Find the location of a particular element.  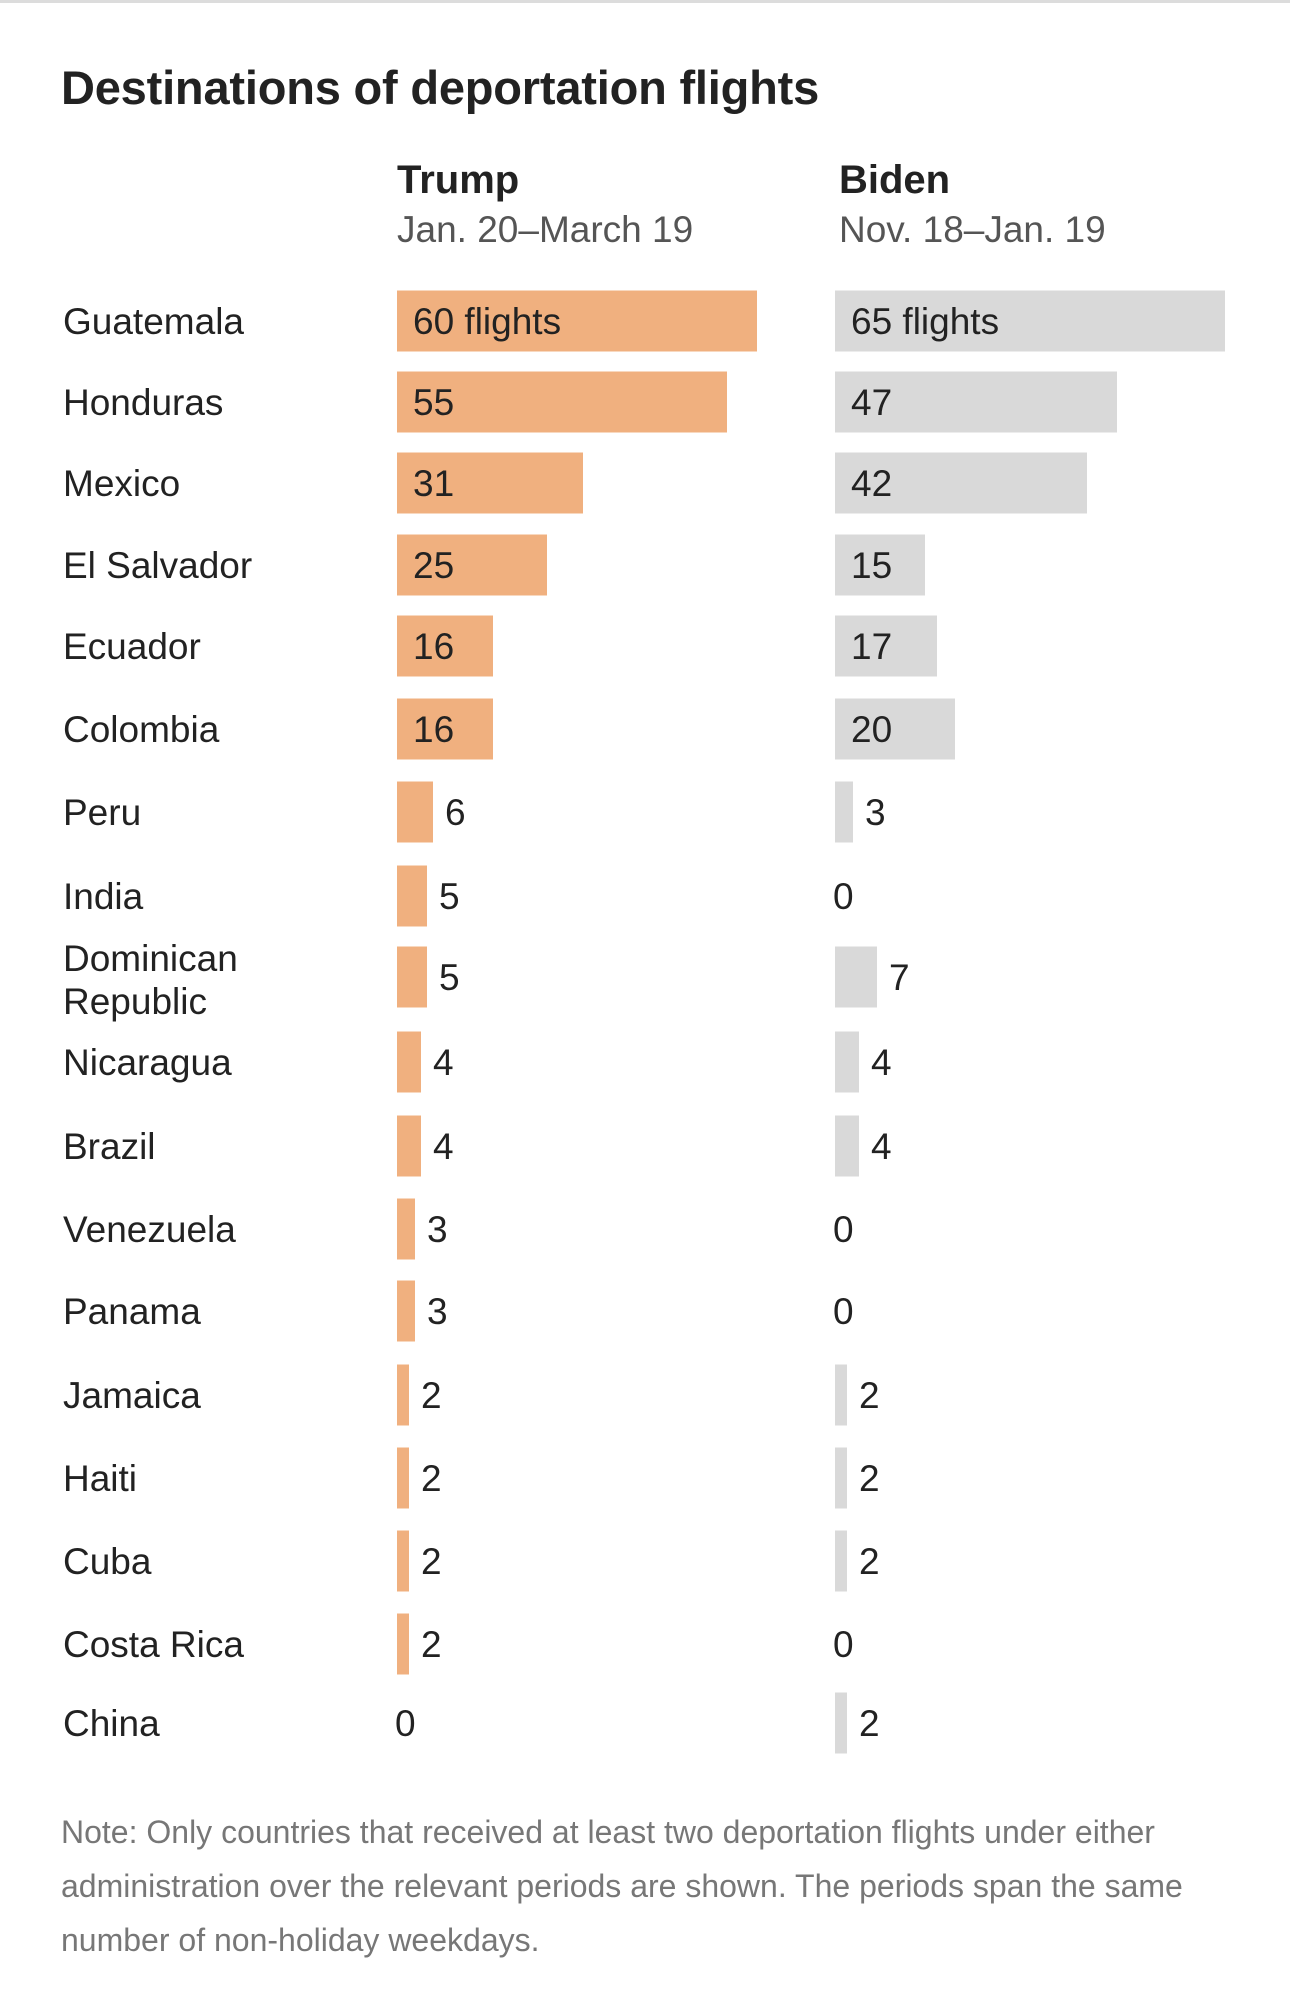

biden-value-label: 15 is located at coordinates (871, 565).